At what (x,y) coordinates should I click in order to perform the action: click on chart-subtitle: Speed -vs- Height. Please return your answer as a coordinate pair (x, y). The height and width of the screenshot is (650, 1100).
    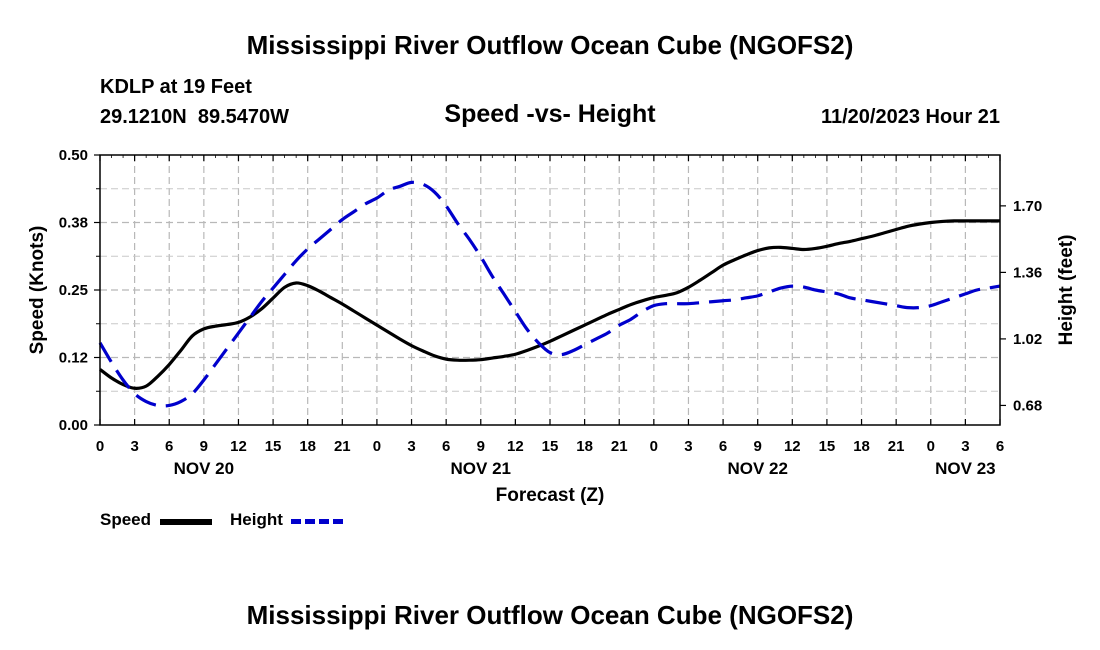
    Looking at the image, I should click on (550, 114).